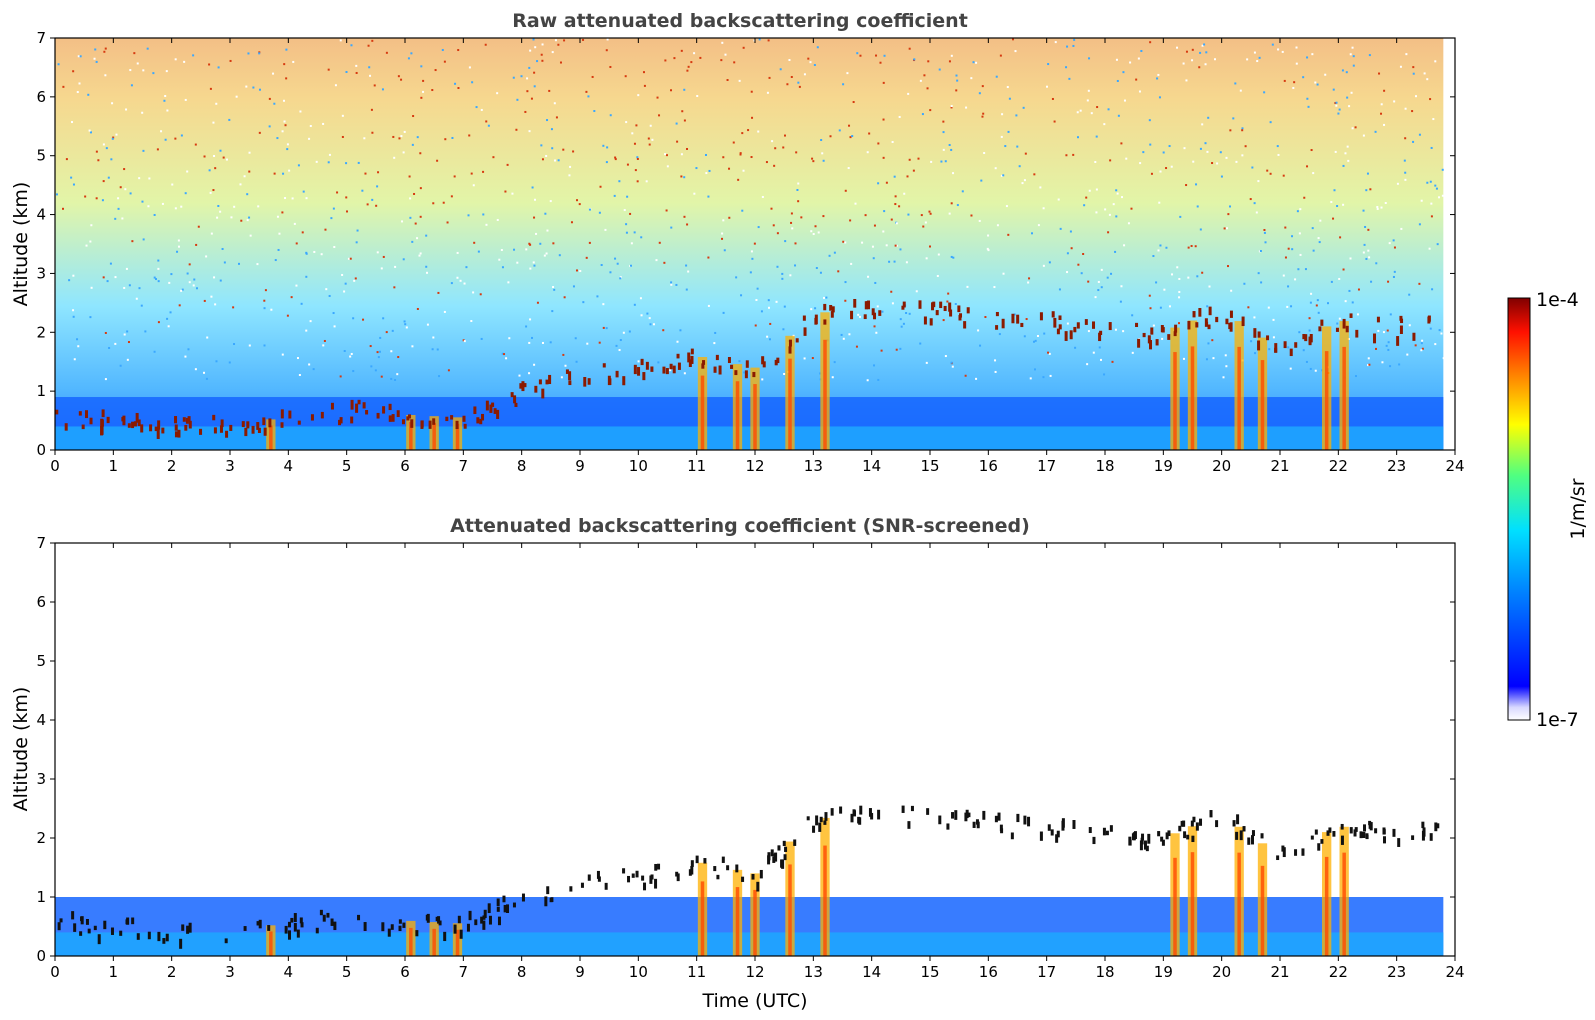 The height and width of the screenshot is (1020, 1595). Describe the element at coordinates (696, 466) in the screenshot. I see `x-tick-label: 11` at that location.